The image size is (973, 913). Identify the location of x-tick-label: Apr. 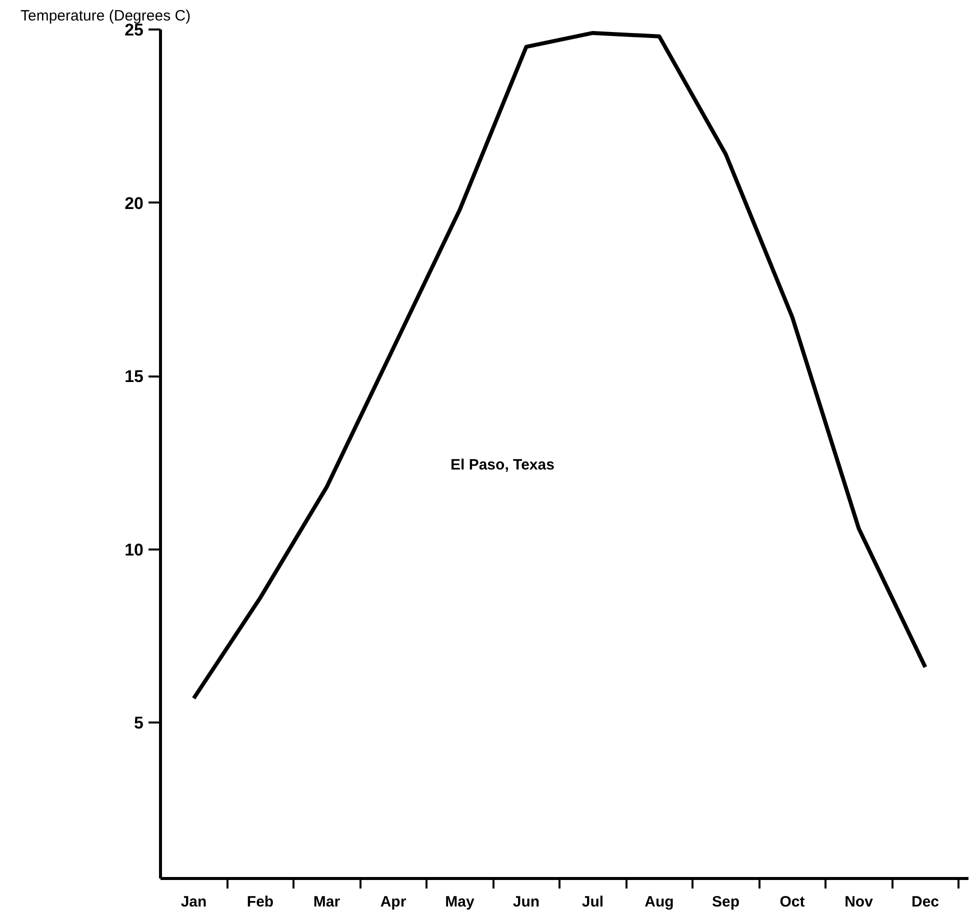
(393, 902).